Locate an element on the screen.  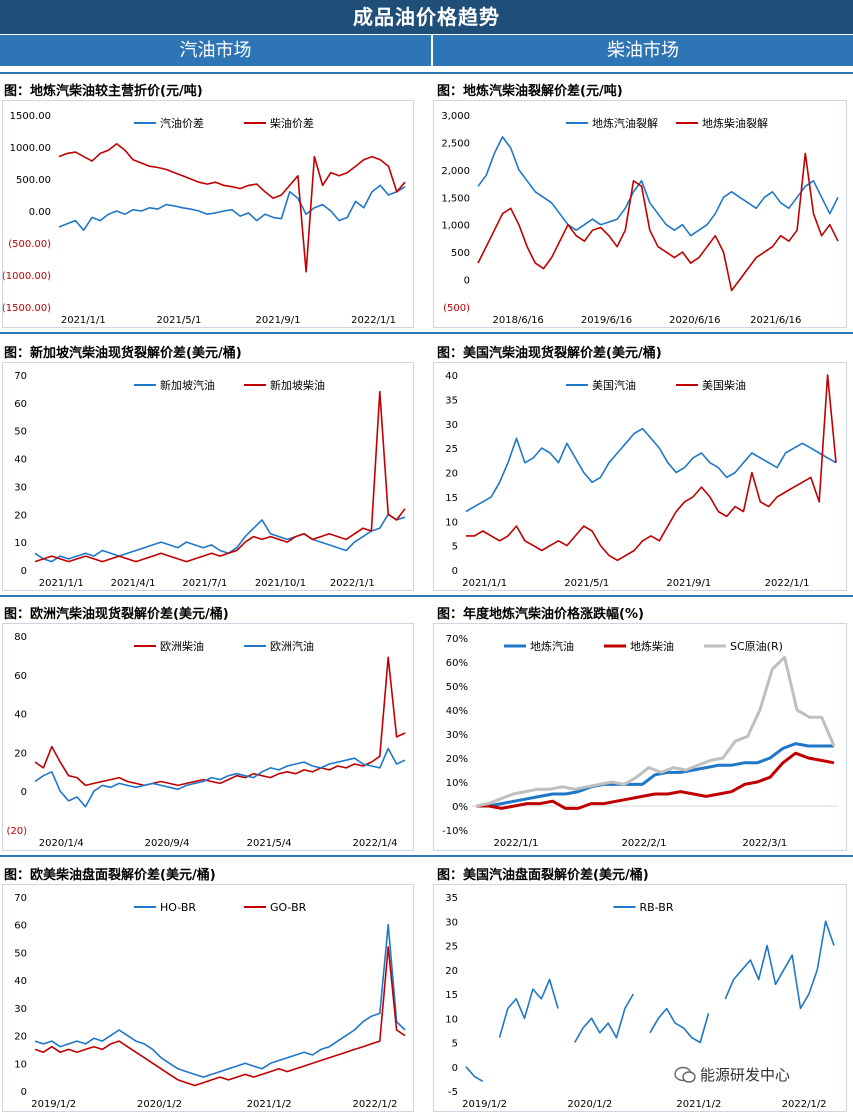
y-tick-label: 1000.00 is located at coordinates (30, 148).